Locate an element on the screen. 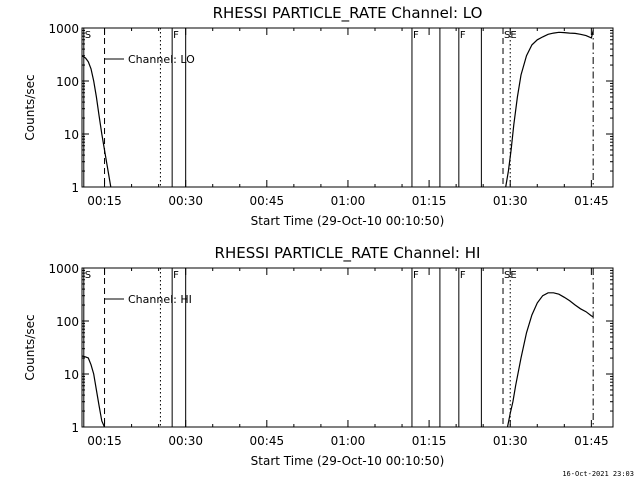 This screenshot has width=640, height=480. panel-2-title: RHESSI PARTICLE_RATE Channel: HI is located at coordinates (348, 253).